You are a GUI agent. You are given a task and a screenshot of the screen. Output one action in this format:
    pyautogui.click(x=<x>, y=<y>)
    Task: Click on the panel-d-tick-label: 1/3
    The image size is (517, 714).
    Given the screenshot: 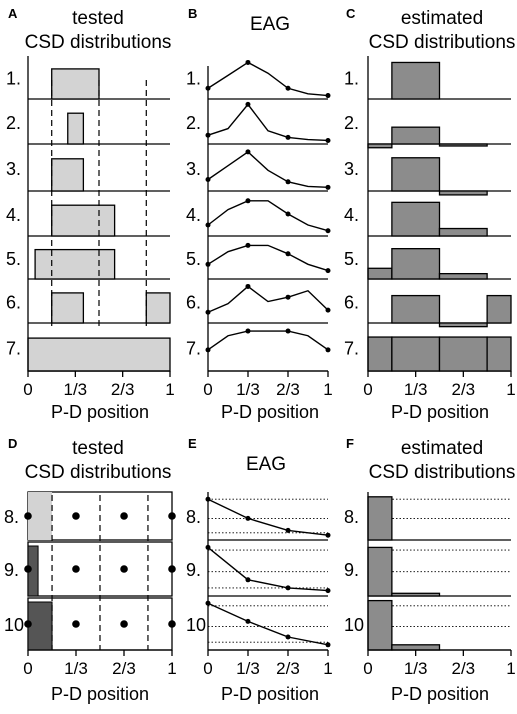 What is the action you would take?
    pyautogui.click(x=76, y=668)
    